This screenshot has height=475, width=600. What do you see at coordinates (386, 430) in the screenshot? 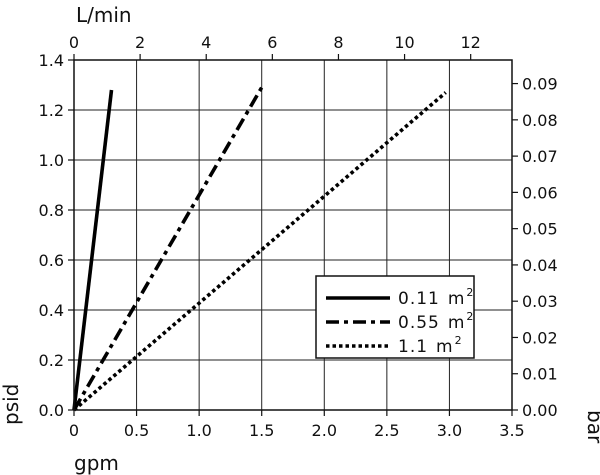
I see `x-tick-label-5: 2.5` at bounding box center [386, 430].